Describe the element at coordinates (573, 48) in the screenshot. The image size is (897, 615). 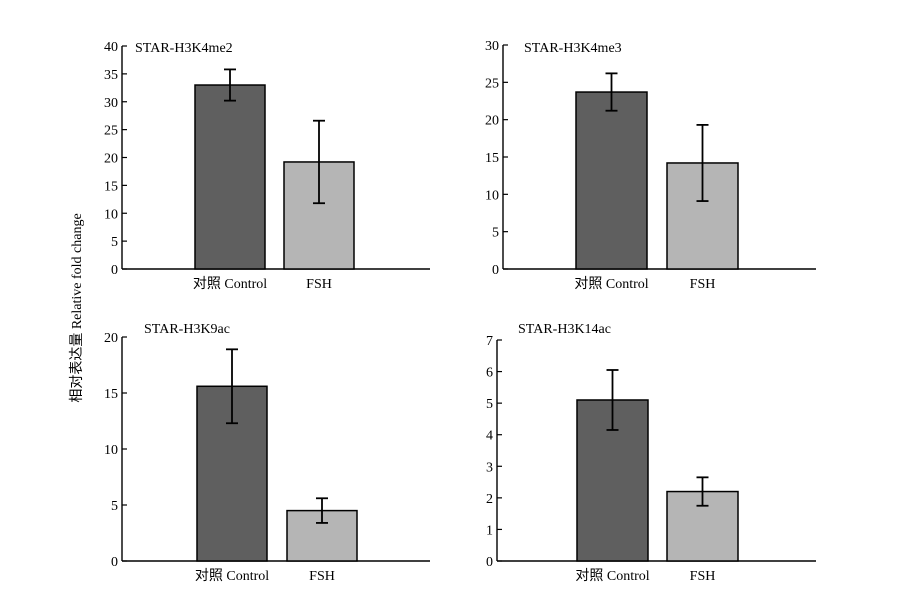
I see `chart-title: STAR-H3K4me3` at that location.